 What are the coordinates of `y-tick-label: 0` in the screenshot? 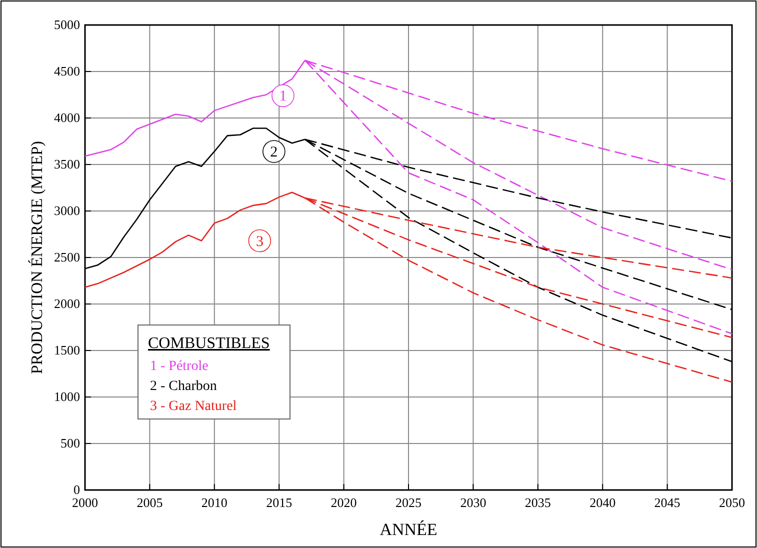 It's located at (77, 489).